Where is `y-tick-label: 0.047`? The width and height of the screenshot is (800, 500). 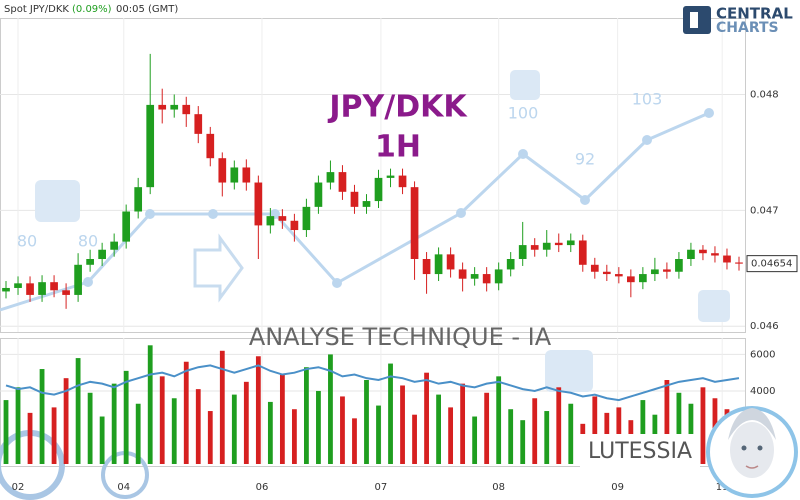
y-tick-label: 0.047 is located at coordinates (764, 210).